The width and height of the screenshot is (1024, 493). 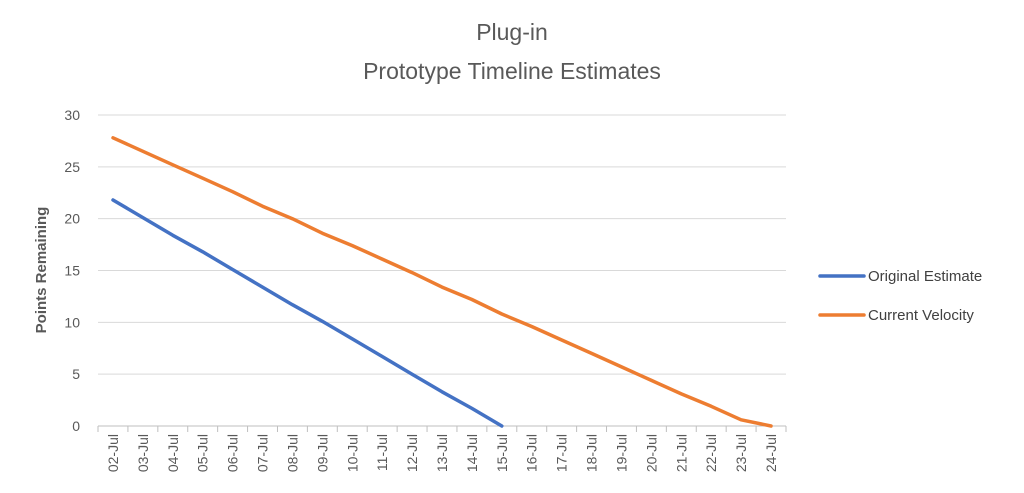 What do you see at coordinates (502, 453) in the screenshot?
I see `x-tick-label: 15-Jul` at bounding box center [502, 453].